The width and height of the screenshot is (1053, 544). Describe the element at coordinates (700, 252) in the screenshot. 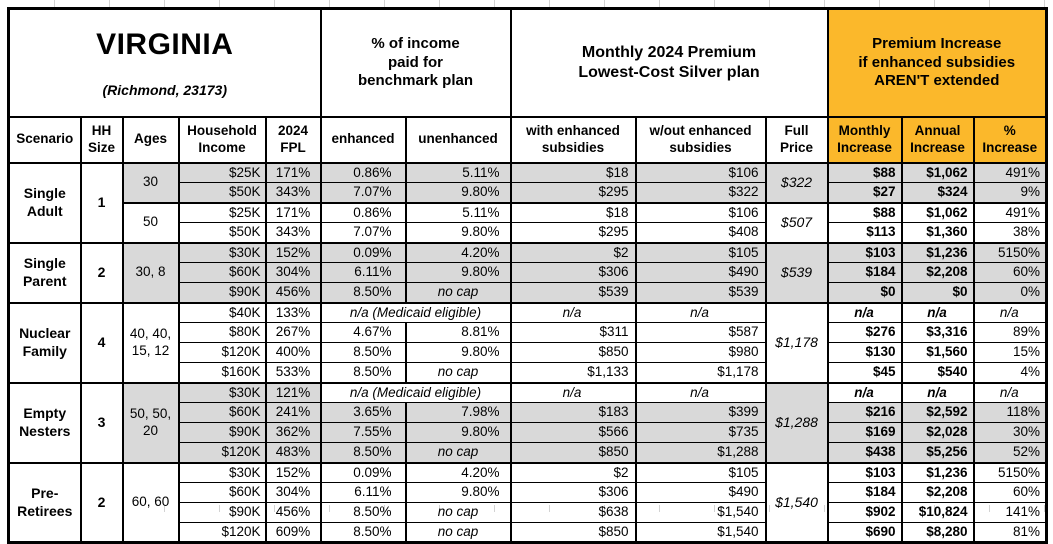

I see `wout-subsidies-cell: $105` at that location.